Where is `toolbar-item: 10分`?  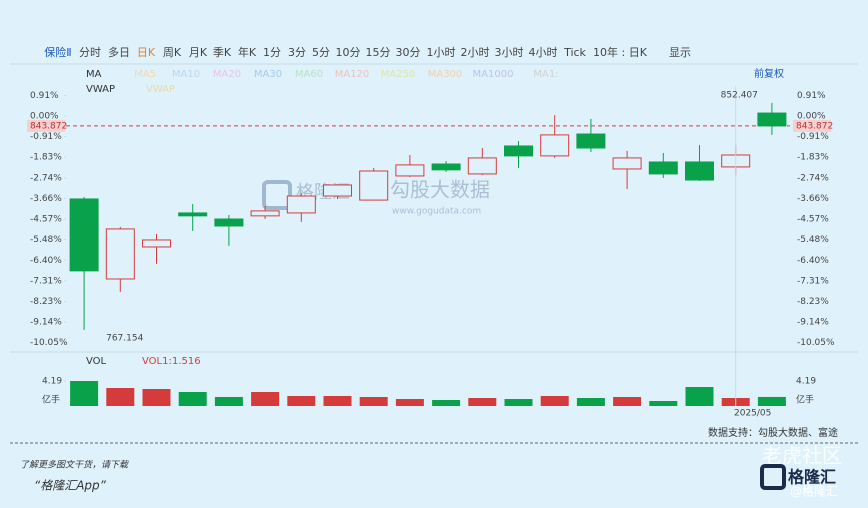
toolbar-item: 10分 is located at coordinates (348, 52).